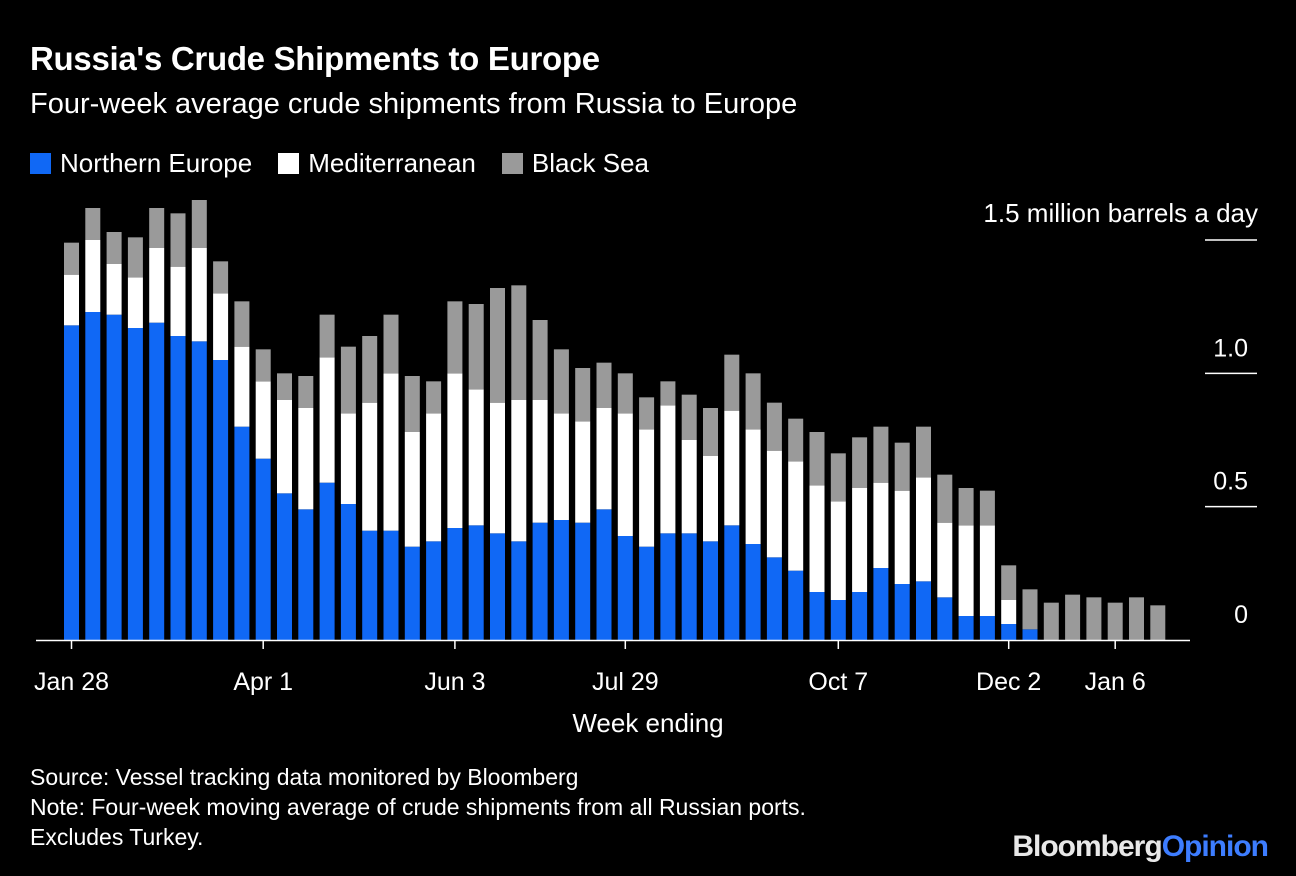  Describe the element at coordinates (590, 163) in the screenshot. I see `legend-label-black-sea: Black Sea` at that location.